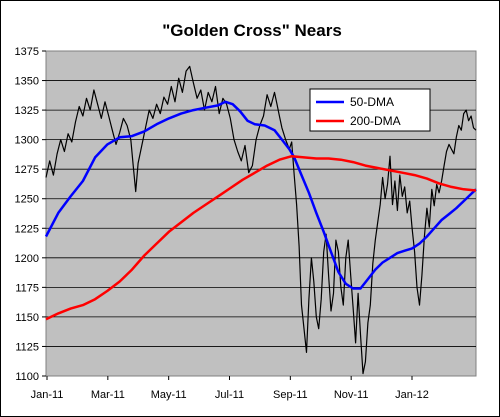 Image resolution: width=500 pixels, height=417 pixels. I want to click on y-tick-label: 1225, so click(27, 229).